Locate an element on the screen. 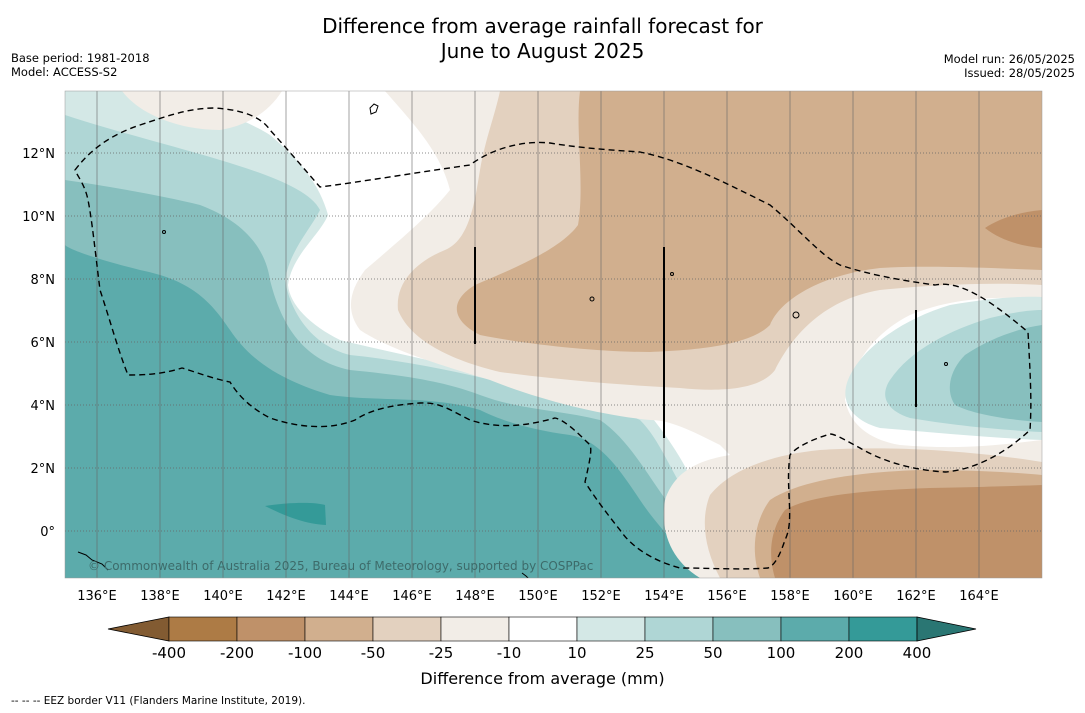 This screenshot has width=1085, height=713. colorbar-extend-high is located at coordinates (946, 629).